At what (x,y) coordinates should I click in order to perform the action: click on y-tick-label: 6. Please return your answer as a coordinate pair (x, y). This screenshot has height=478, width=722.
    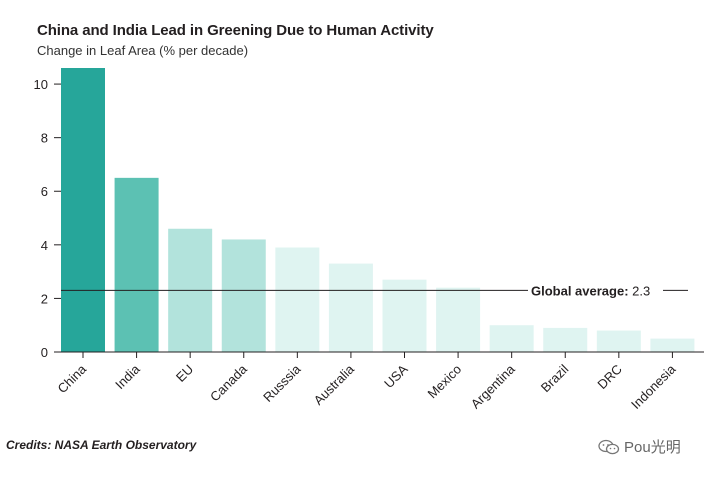
    Looking at the image, I should click on (44, 191).